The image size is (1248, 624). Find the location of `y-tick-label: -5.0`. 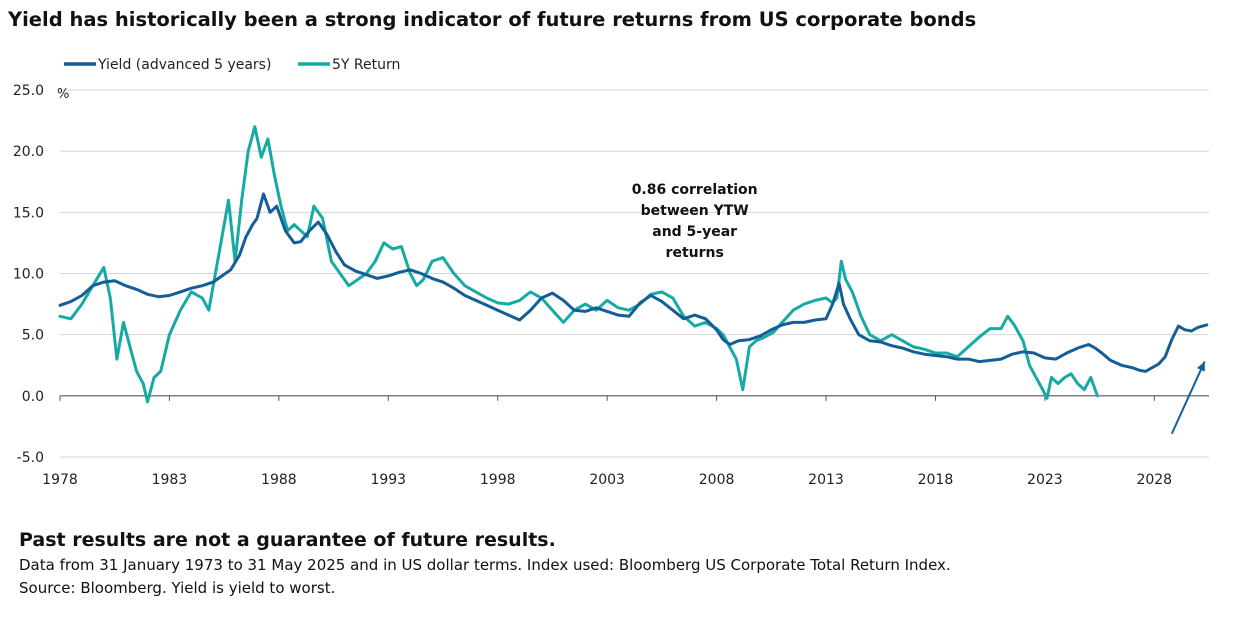

y-tick-label: -5.0 is located at coordinates (30, 458).